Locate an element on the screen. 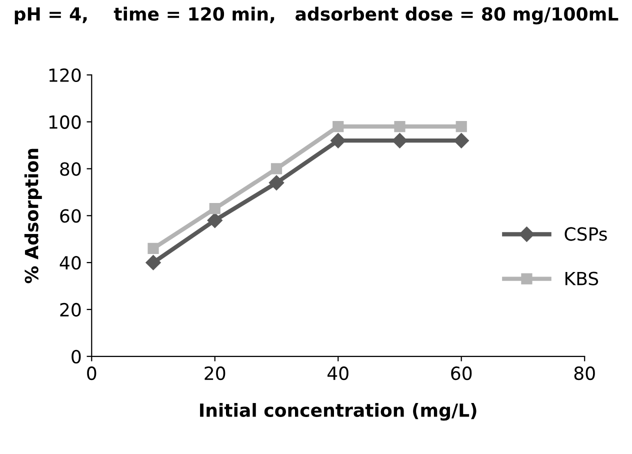  x-tick-label: 0 is located at coordinates (91, 373).